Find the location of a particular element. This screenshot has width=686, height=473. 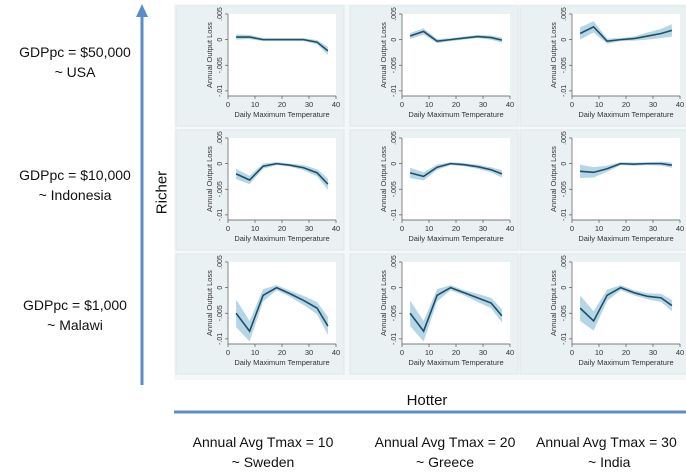

row-label-indonesia-country: ~ Indonesia is located at coordinates (75, 195).